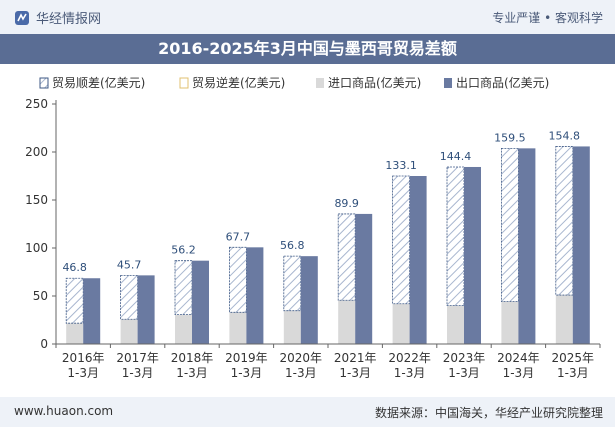 This screenshot has height=427, width=615. I want to click on brand: 华经情报网, so click(57, 17).